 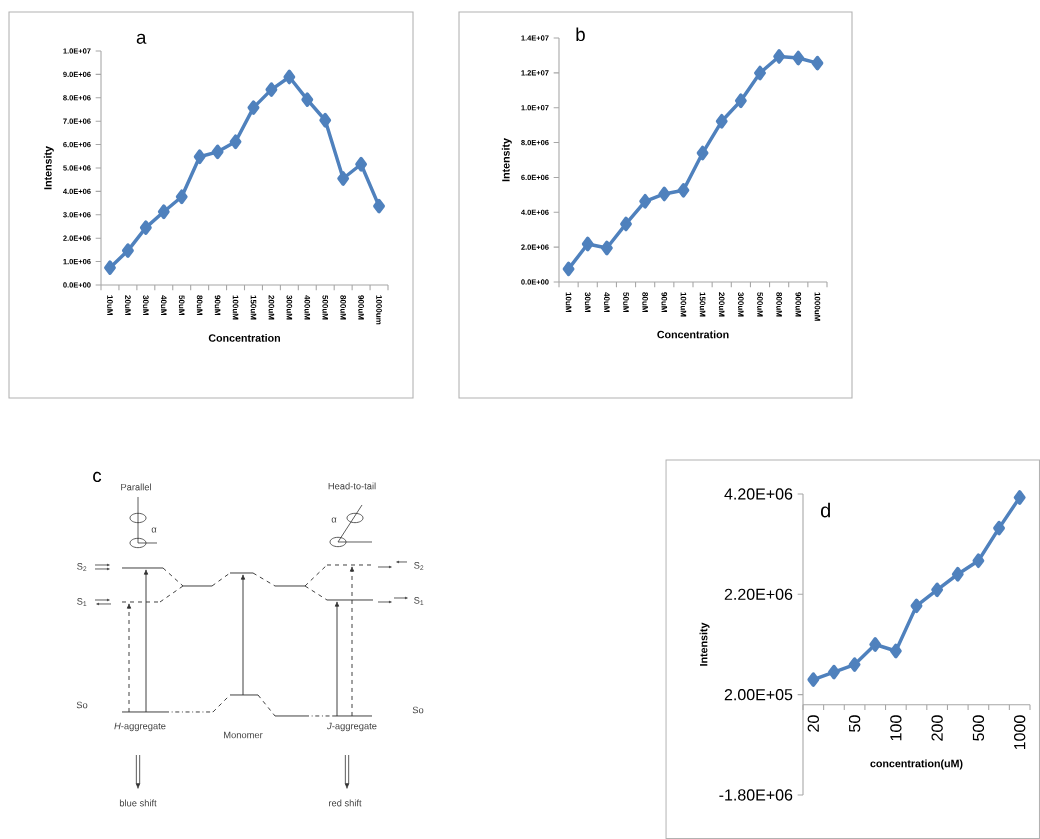 I want to click on x-tick-label: 1000uM, so click(x=817, y=306).